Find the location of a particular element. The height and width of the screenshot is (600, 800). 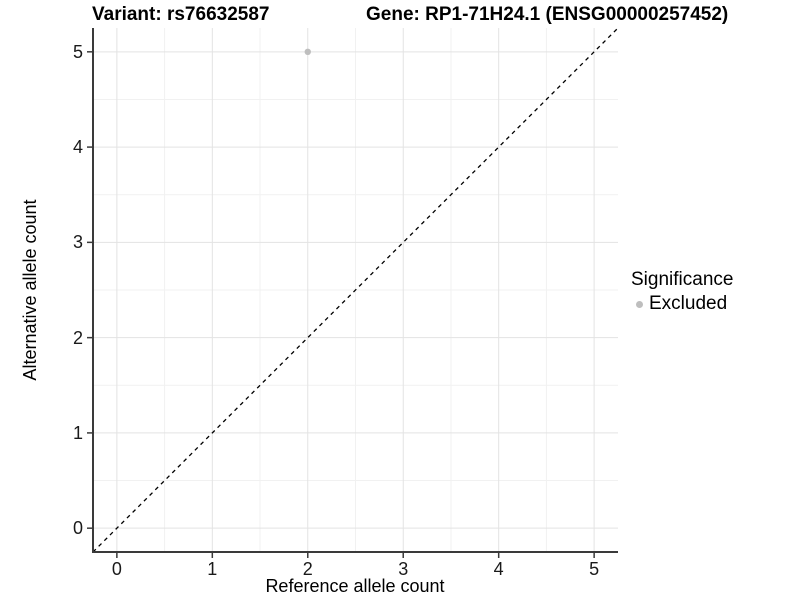

plot-title-variant: Variant: rs76632587 is located at coordinates (181, 14).